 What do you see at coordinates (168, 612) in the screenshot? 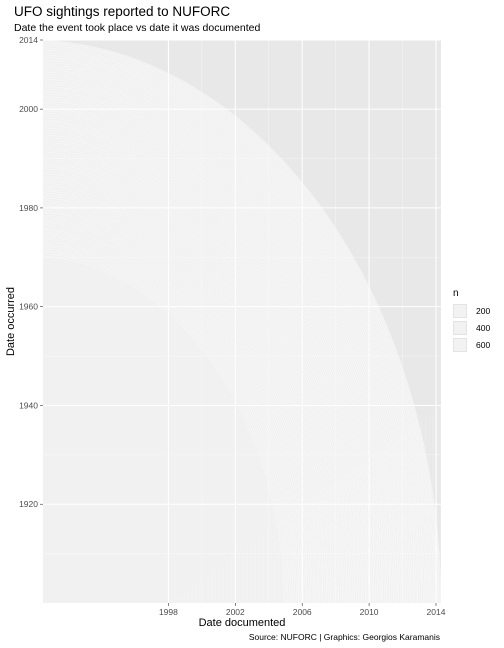
I see `x-tick-label: 1998` at bounding box center [168, 612].